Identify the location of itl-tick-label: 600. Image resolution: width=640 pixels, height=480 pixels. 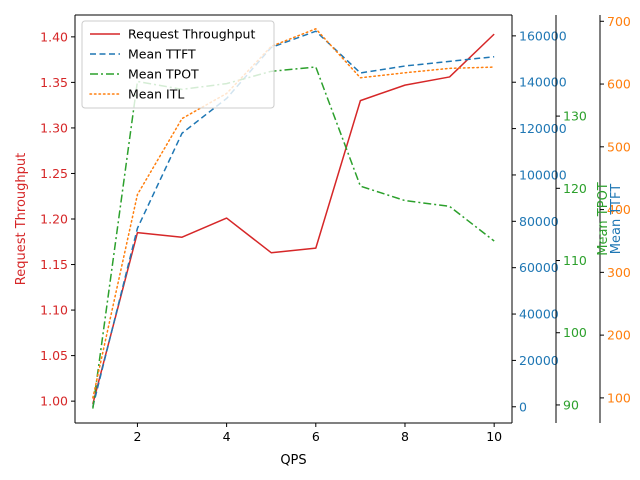
(619, 84).